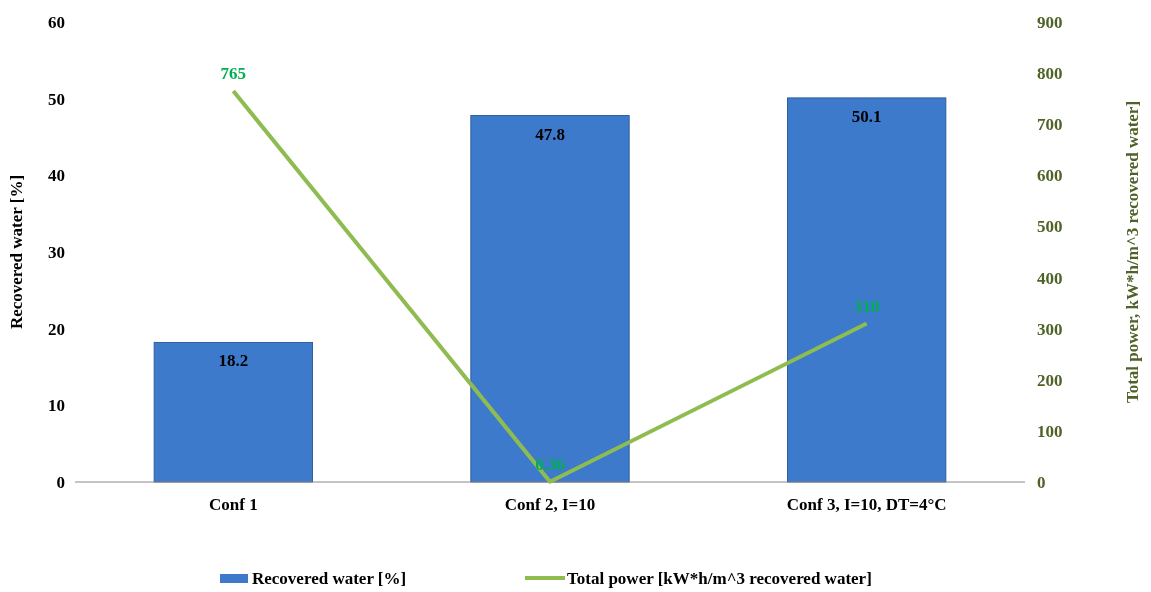 The image size is (1151, 592). What do you see at coordinates (1050, 22) in the screenshot?
I see `y2-tick-label: 900` at bounding box center [1050, 22].